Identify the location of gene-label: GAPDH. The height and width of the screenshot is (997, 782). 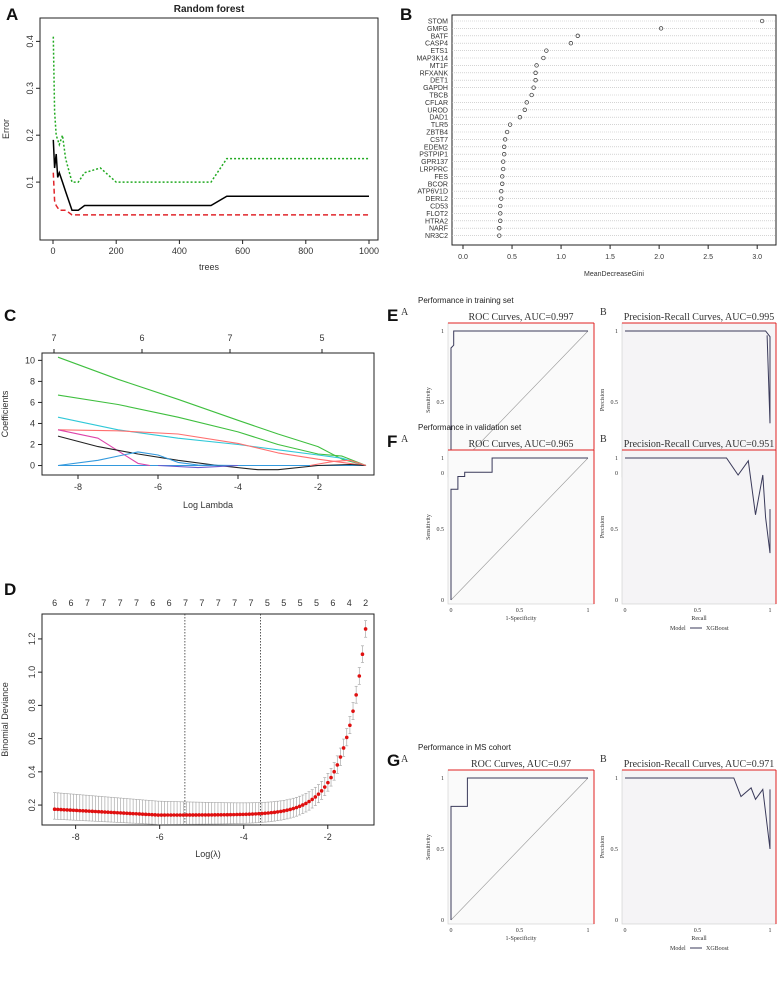
(435, 88).